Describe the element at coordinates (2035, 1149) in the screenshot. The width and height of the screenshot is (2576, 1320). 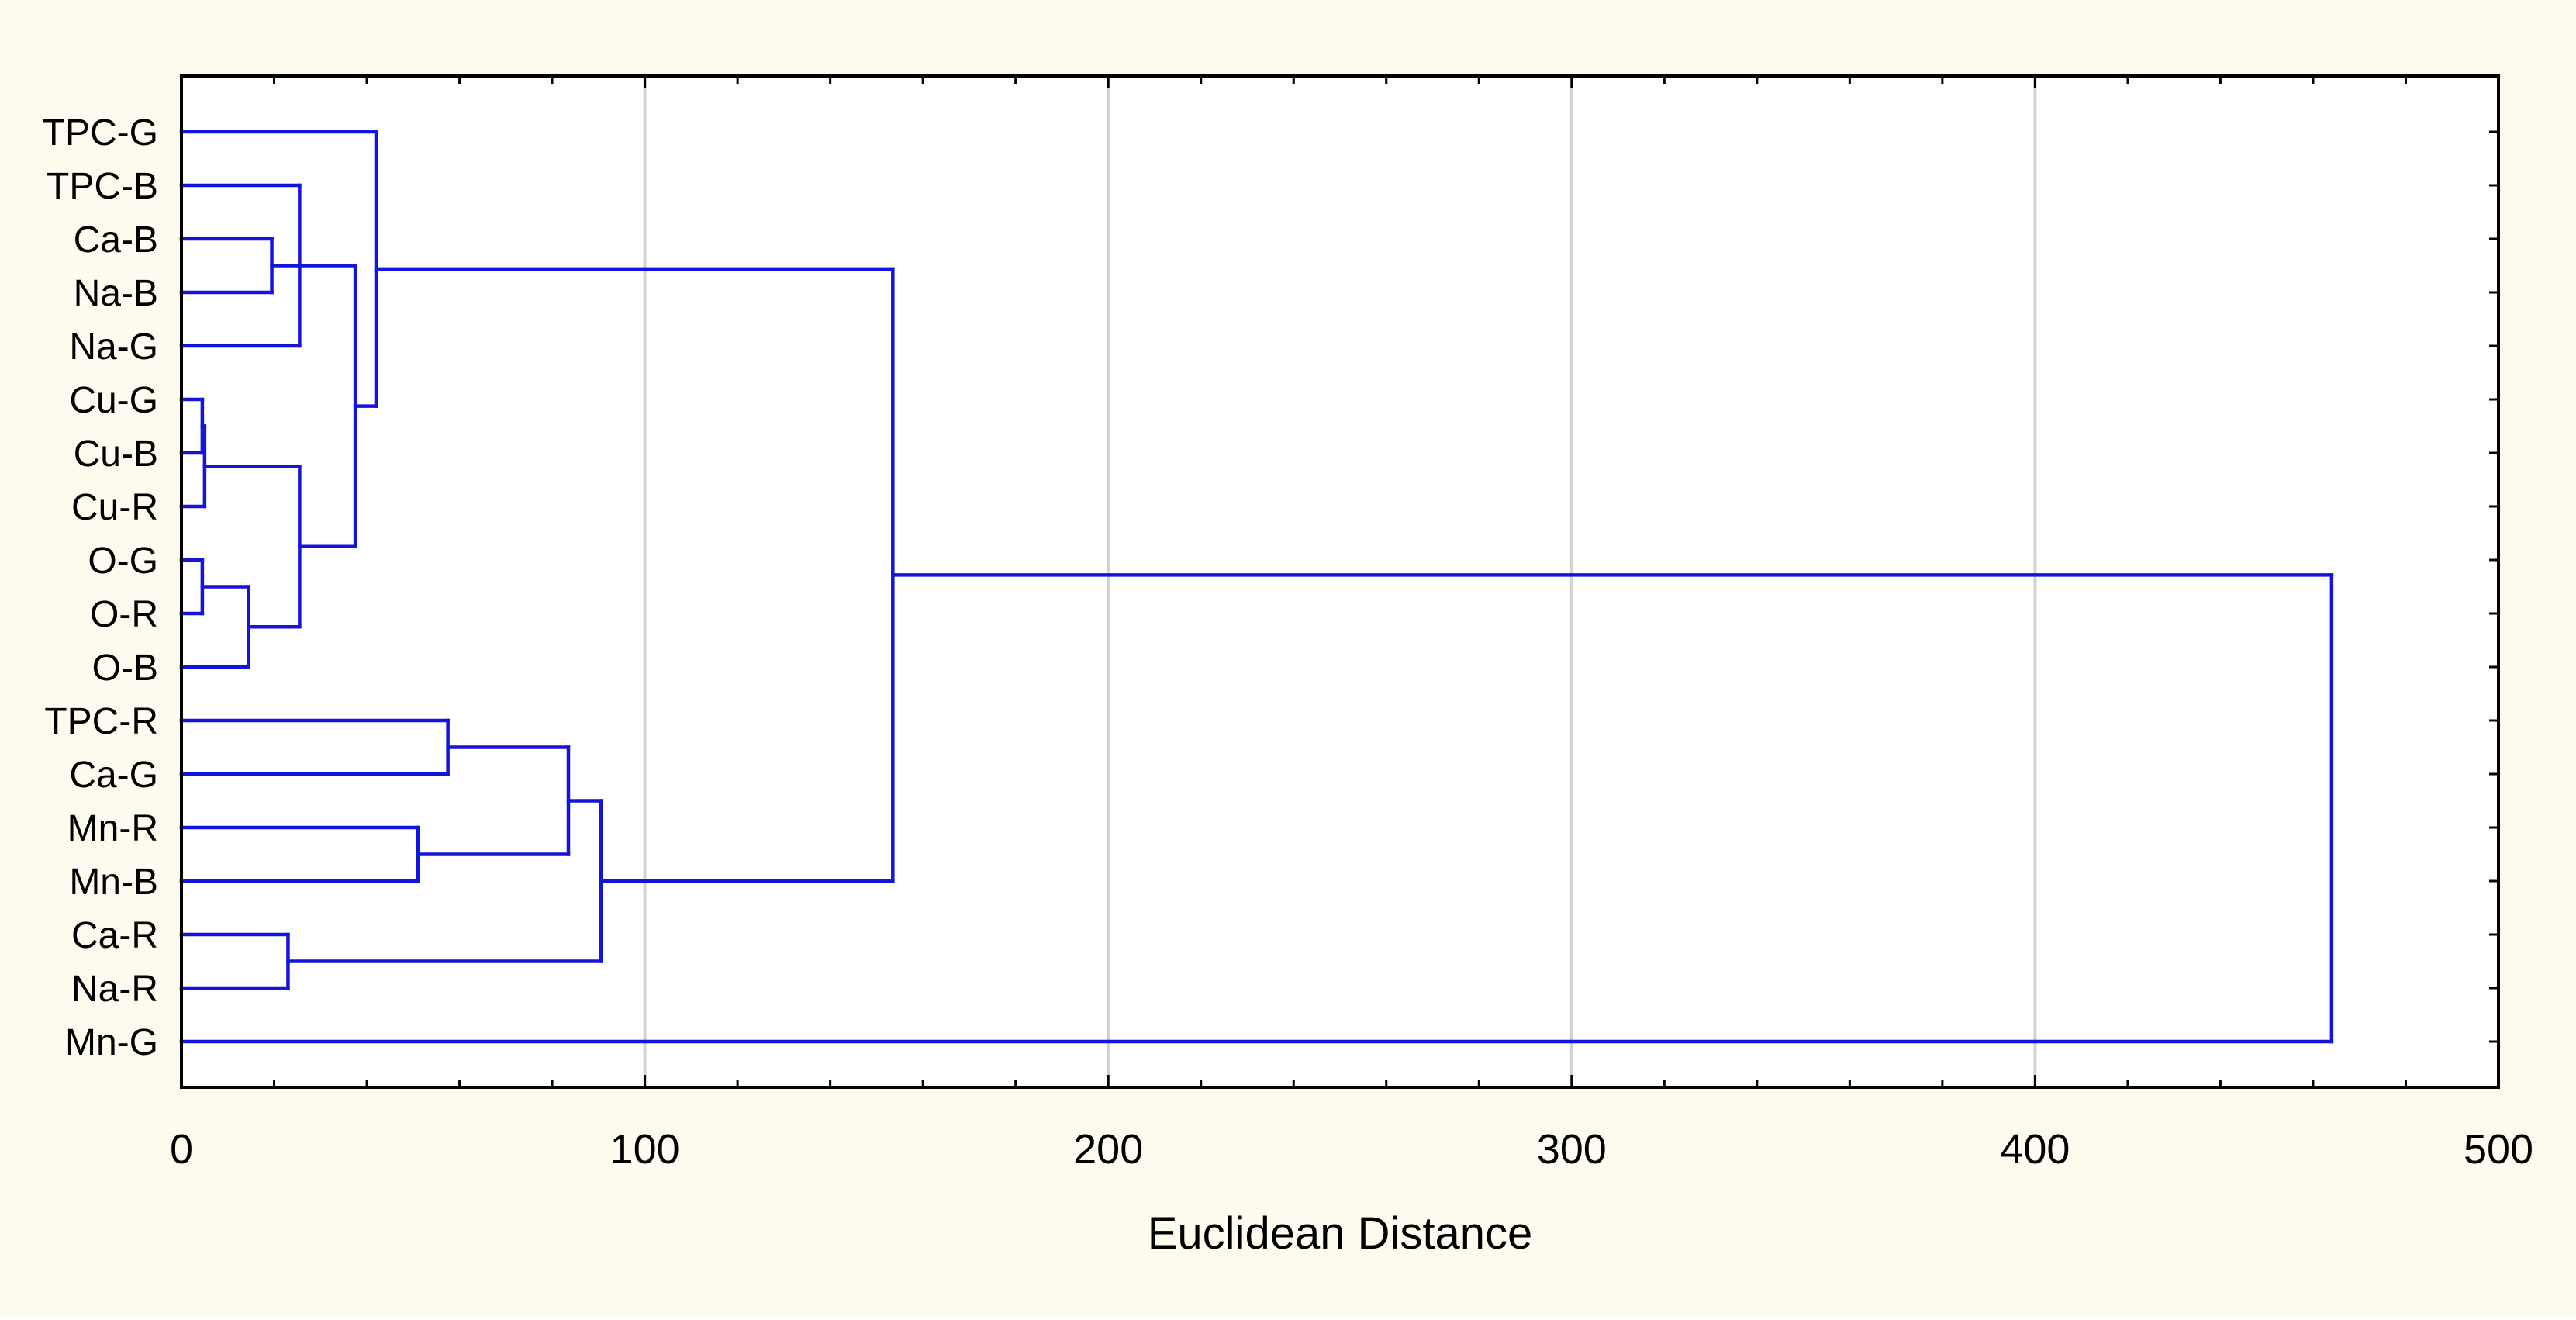
I see `x-tick-label: 400` at that location.